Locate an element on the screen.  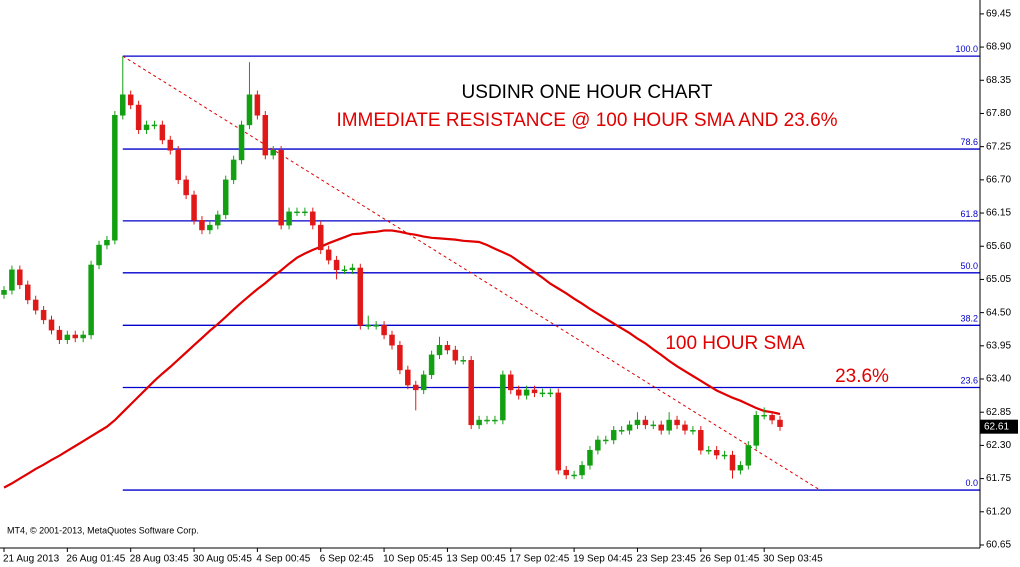
x-tick-label: 17 Sep 02:45 is located at coordinates (540, 559).